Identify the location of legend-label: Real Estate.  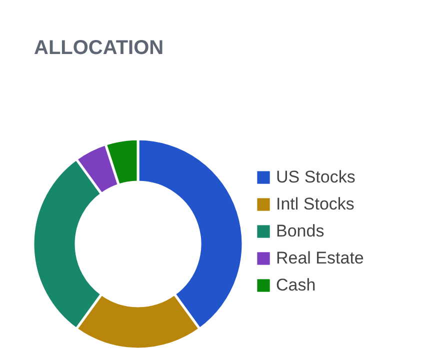
(320, 258).